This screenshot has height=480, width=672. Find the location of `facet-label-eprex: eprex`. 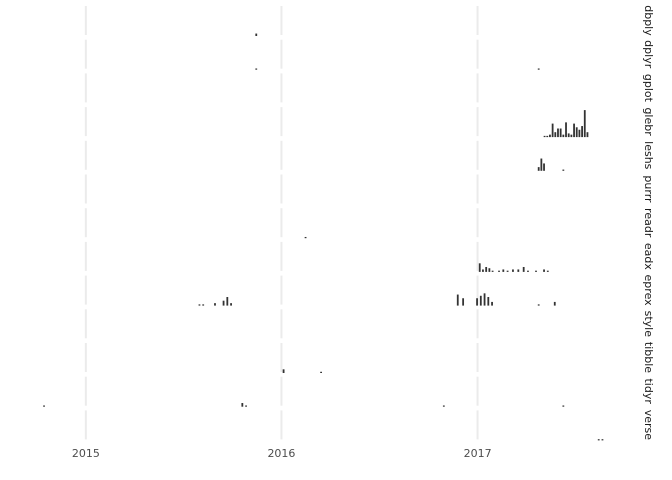

facet-label-eprex: eprex is located at coordinates (648, 291).